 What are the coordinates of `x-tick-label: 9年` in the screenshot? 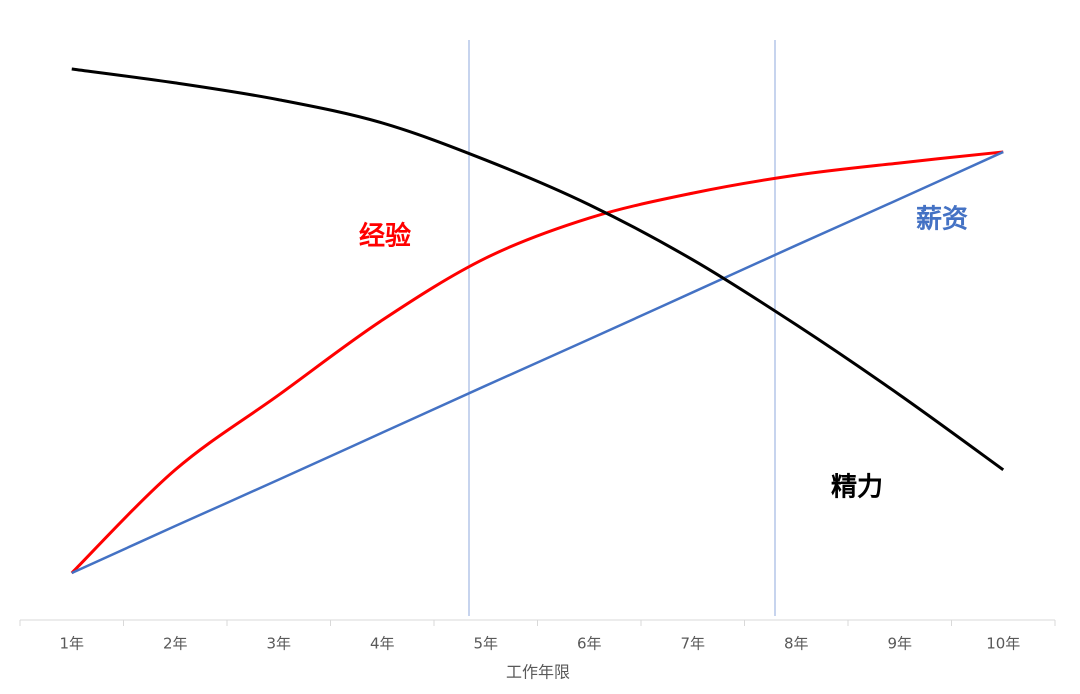 It's located at (899, 644).